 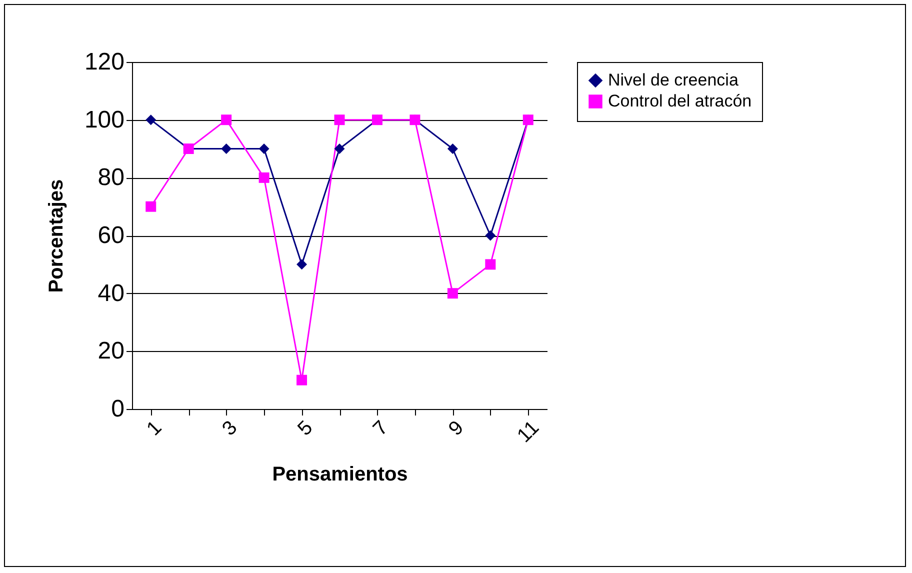 What do you see at coordinates (104, 120) in the screenshot?
I see `y-tick-label: 100` at bounding box center [104, 120].